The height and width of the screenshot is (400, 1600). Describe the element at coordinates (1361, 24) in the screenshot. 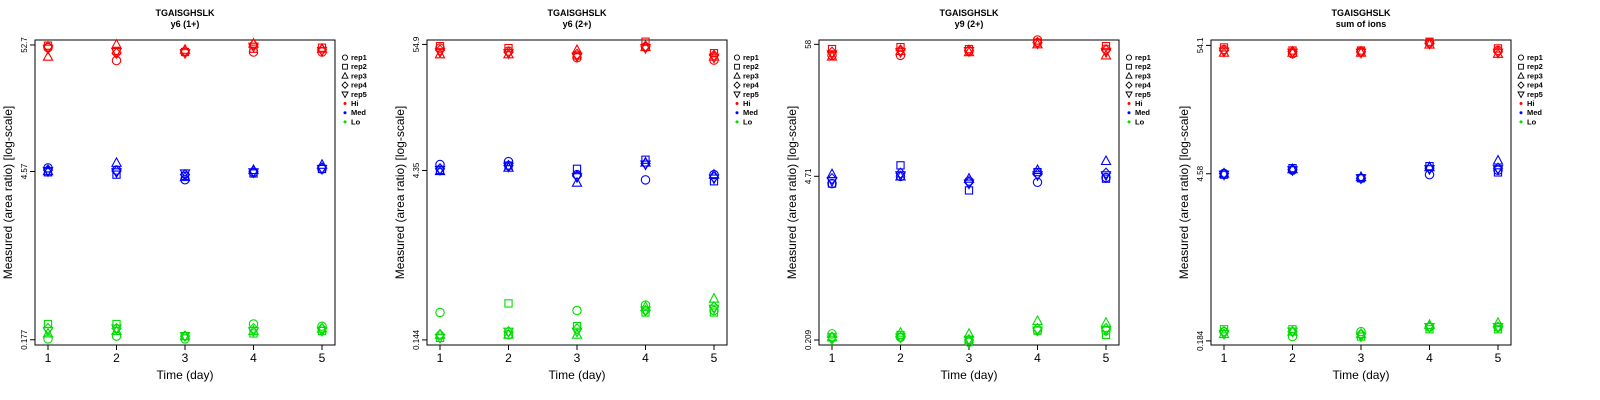

I see `chart-subtitle: sum of ions` at that location.